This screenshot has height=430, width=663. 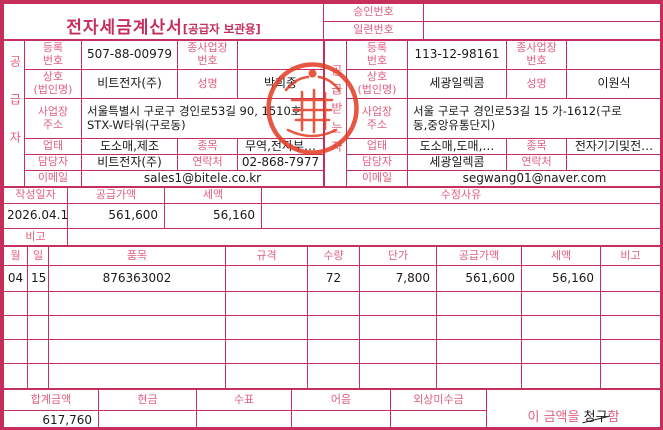 I want to click on buyer-phone-value, so click(x=613, y=162).